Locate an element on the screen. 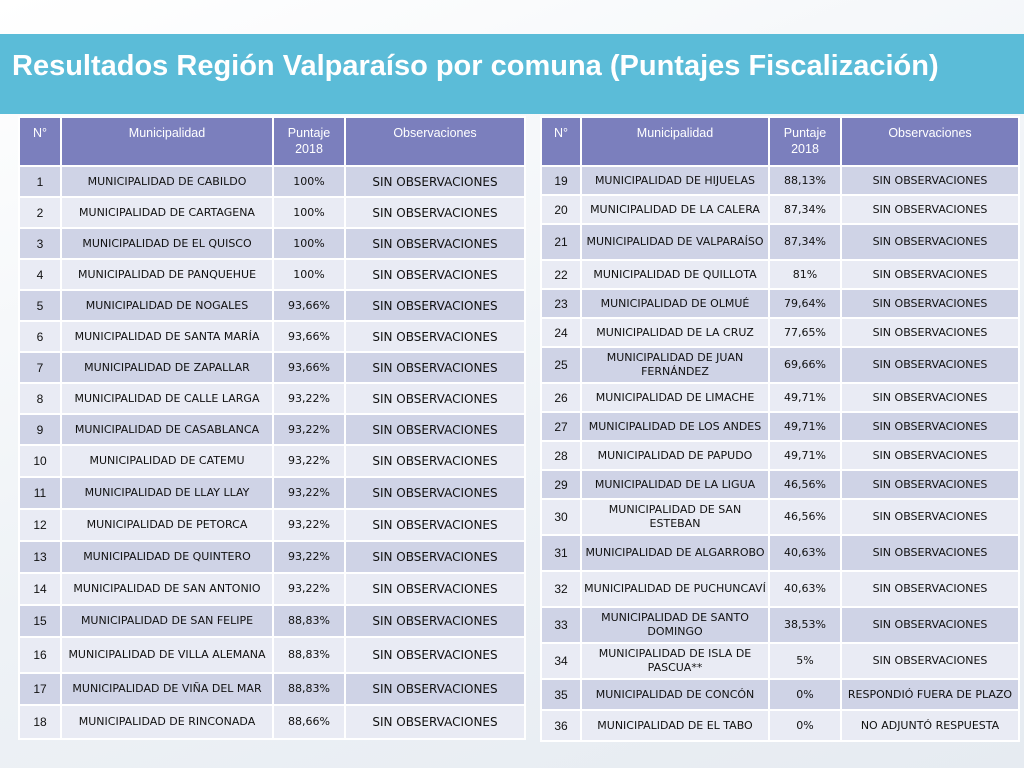  cell-puntaje: 93,66% is located at coordinates (309, 305).